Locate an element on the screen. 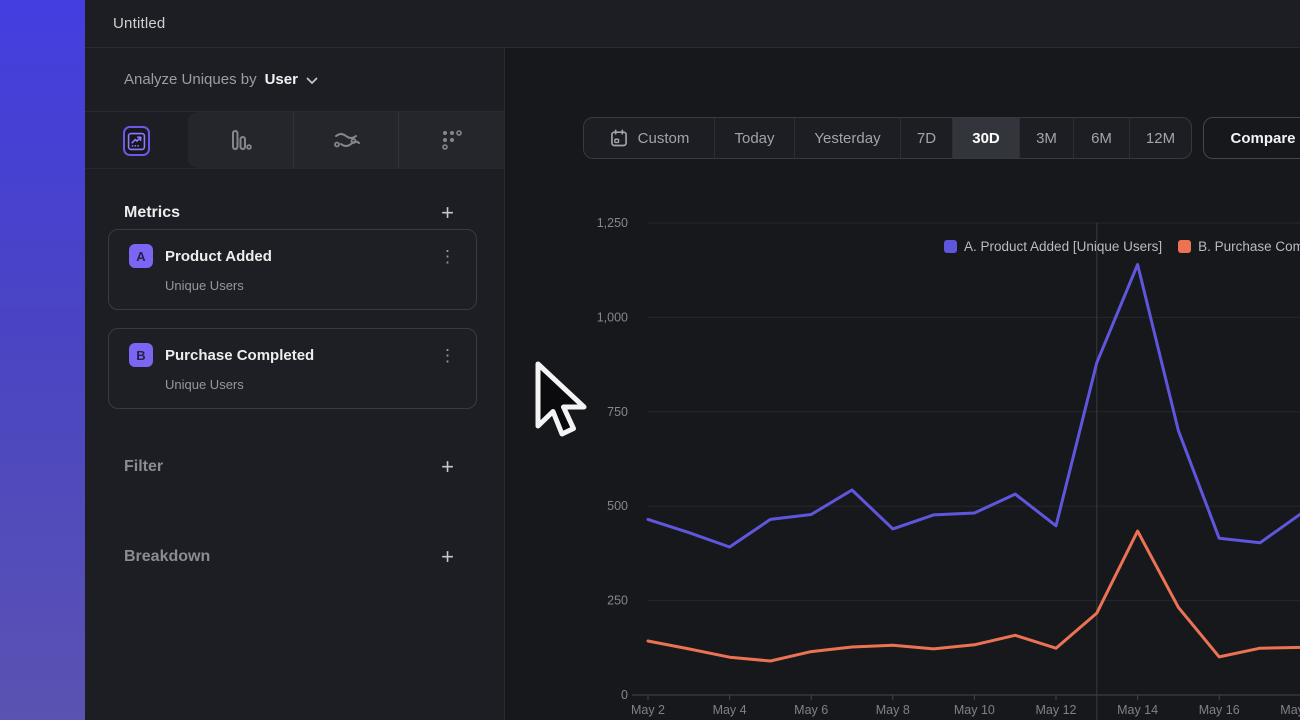 This screenshot has height=720, width=1300. flows-icon is located at coordinates (347, 140).